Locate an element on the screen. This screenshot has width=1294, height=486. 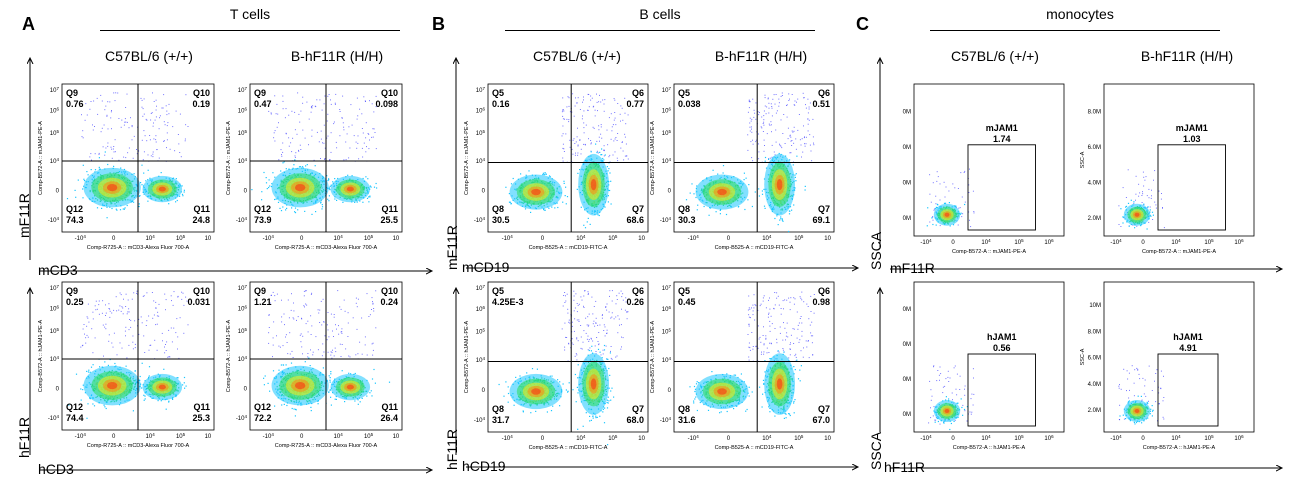
col-title-b-wt: C57BL/6 (+/+) is located at coordinates (577, 56).